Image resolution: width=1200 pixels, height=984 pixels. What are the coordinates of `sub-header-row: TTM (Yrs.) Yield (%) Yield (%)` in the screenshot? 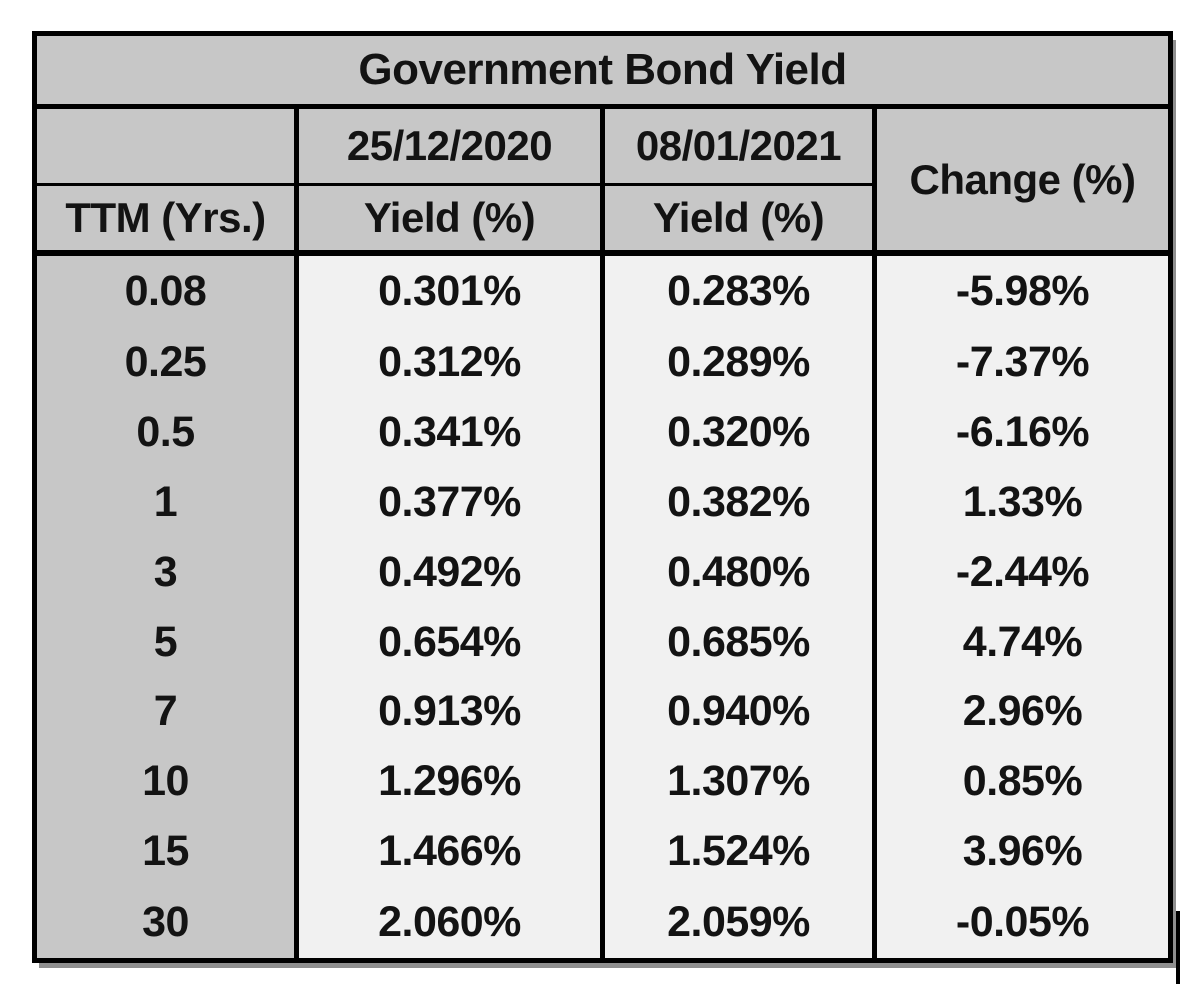 It's located at (602, 220).